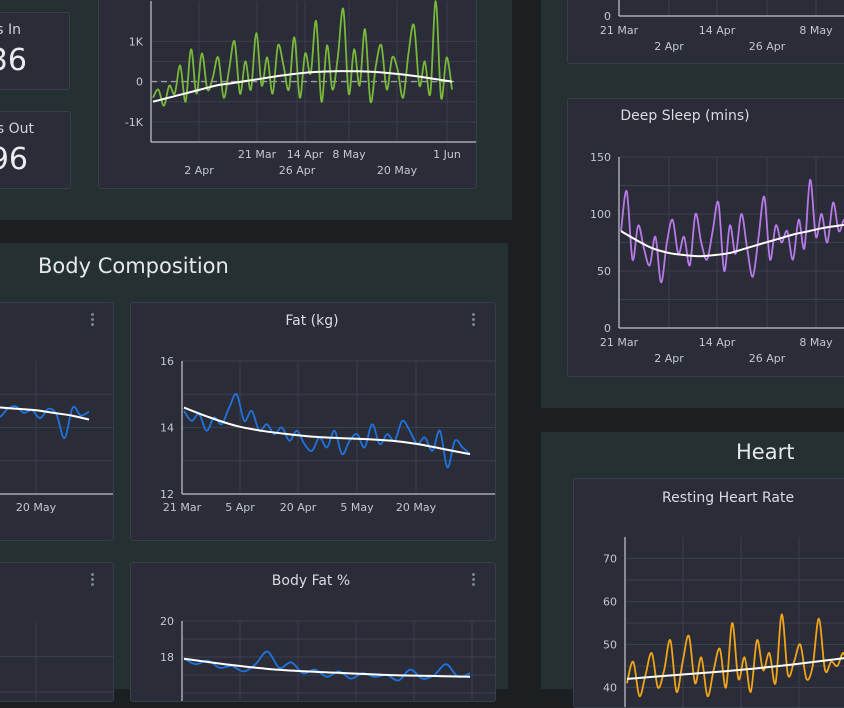 The width and height of the screenshot is (844, 708). Describe the element at coordinates (765, 452) in the screenshot. I see `heart-title: Heart` at that location.